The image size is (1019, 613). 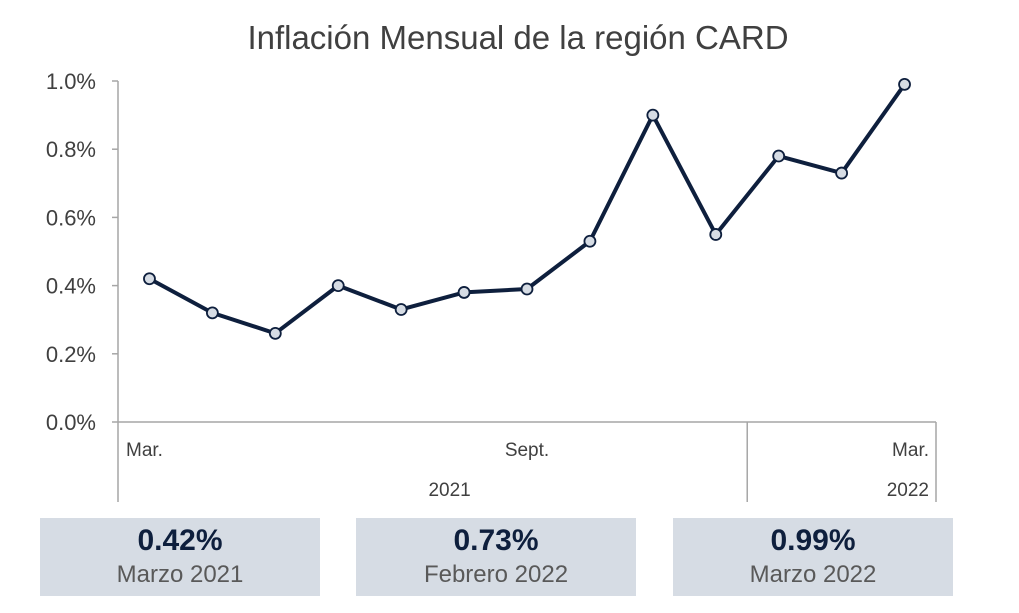 What do you see at coordinates (527, 461) in the screenshot?
I see `x-axis: Mar. Sept. Mar. 2021 2022` at bounding box center [527, 461].